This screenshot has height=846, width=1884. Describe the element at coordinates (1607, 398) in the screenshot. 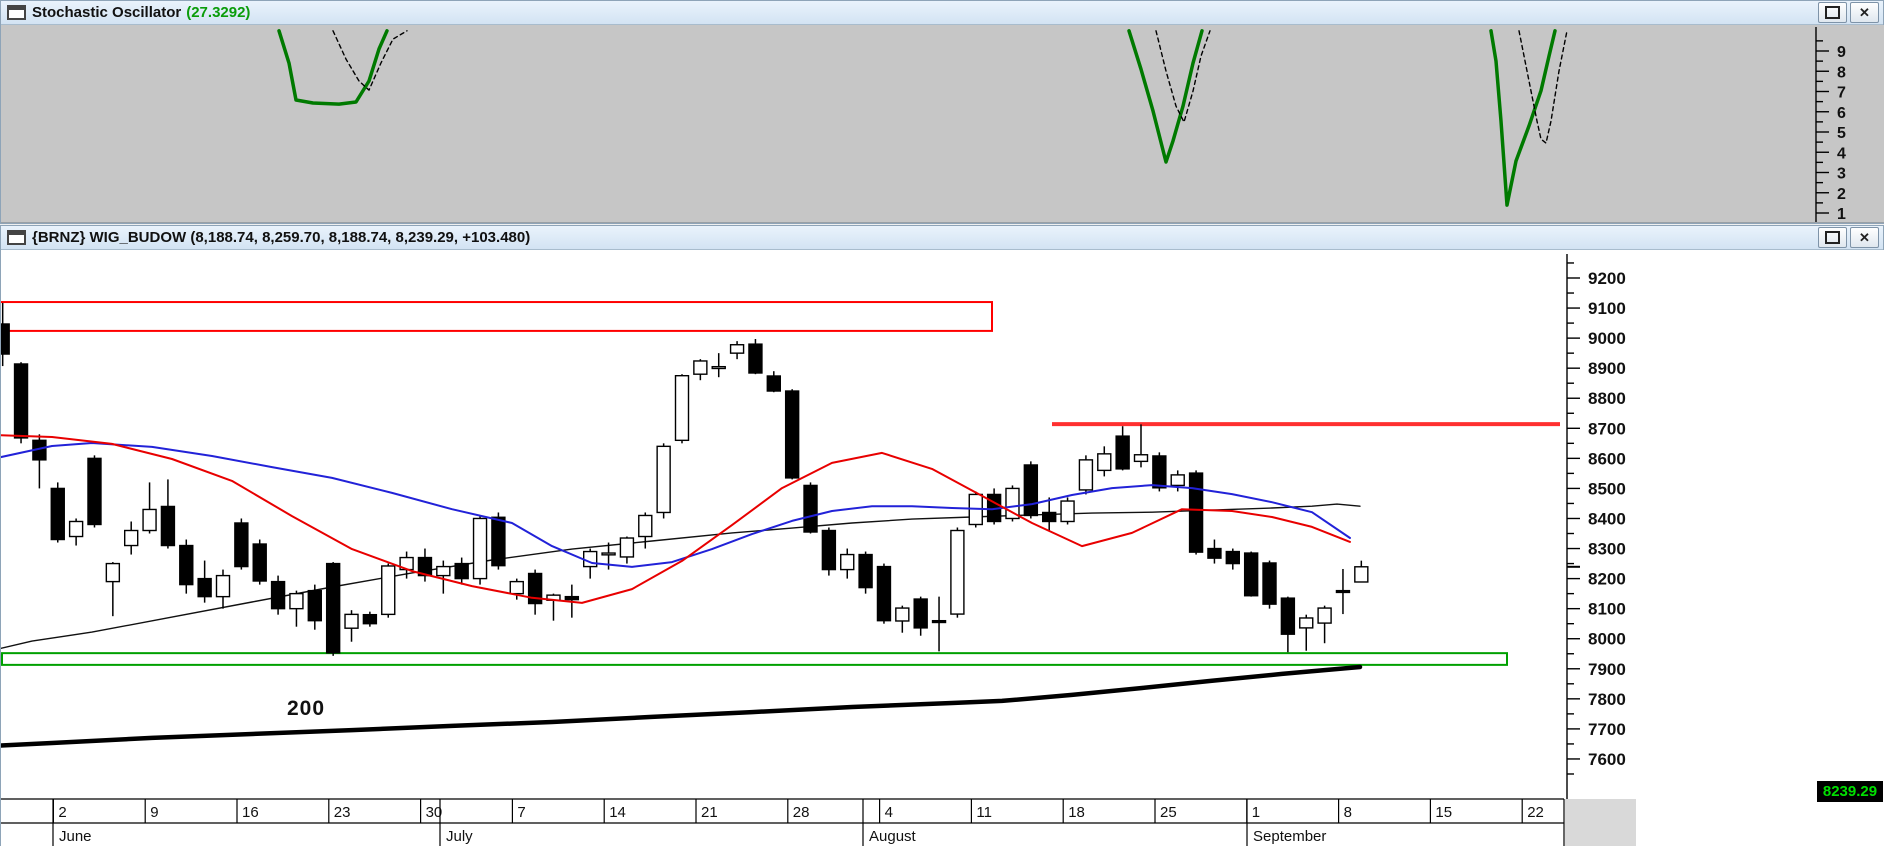

I see `price-axis-label: 8800` at that location.